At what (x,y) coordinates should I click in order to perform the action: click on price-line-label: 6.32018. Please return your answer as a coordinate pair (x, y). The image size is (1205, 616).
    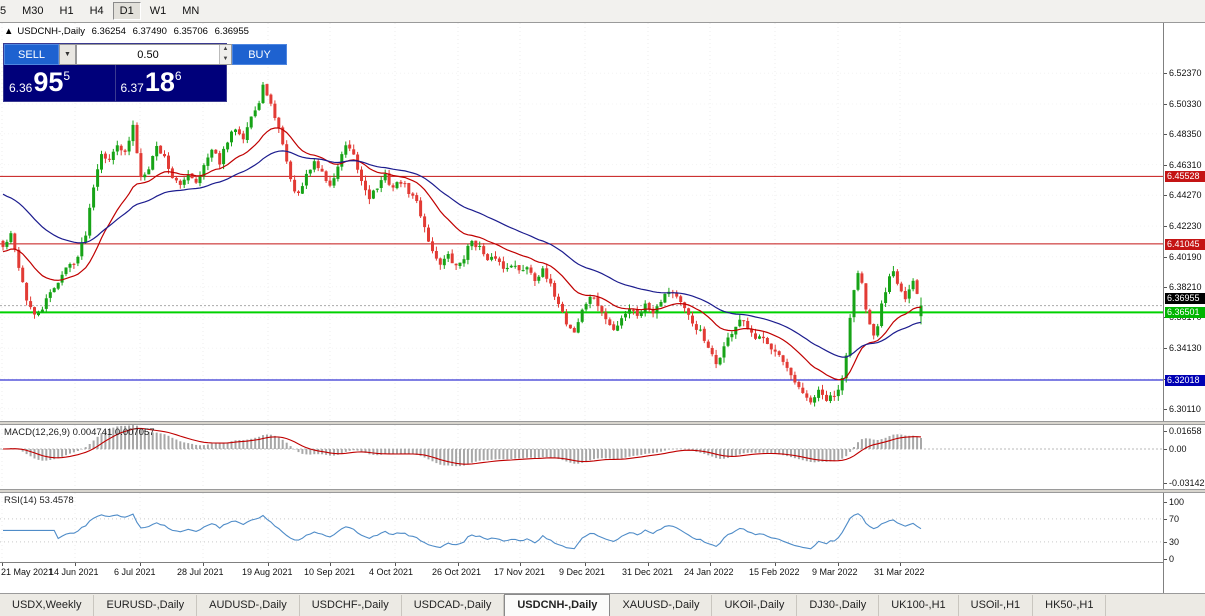
    Looking at the image, I should click on (1185, 380).